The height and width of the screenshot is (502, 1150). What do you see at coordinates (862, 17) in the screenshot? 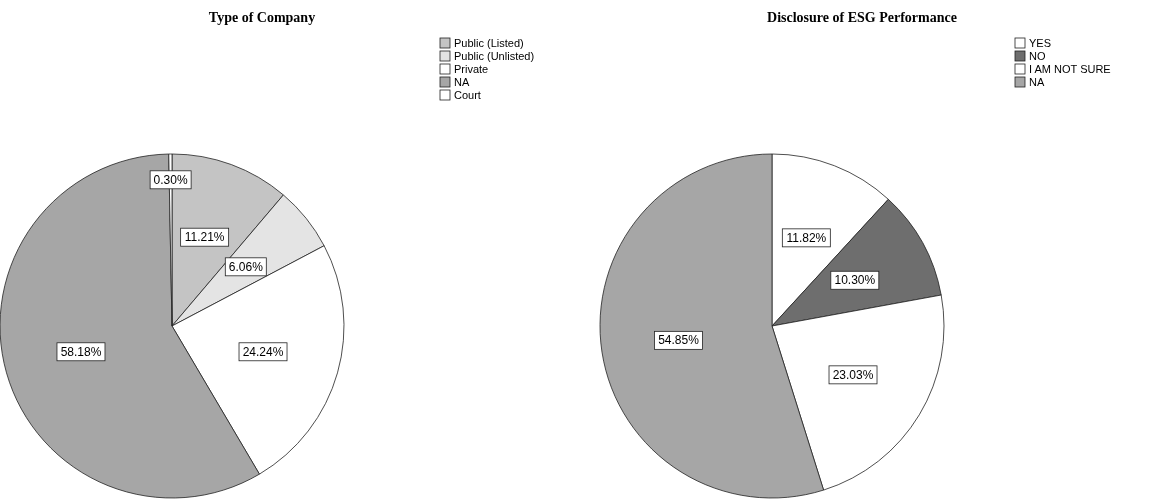
I see `chart-title: Disclosure of ESG Performance` at bounding box center [862, 17].